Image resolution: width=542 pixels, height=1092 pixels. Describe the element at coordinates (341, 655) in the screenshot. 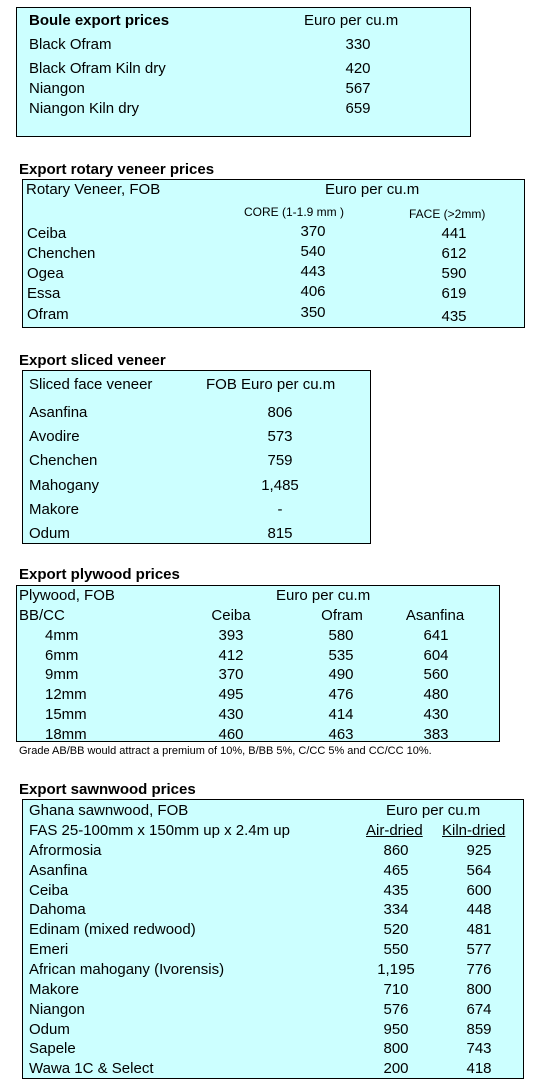

I see `plywood-row-value: 535` at that location.